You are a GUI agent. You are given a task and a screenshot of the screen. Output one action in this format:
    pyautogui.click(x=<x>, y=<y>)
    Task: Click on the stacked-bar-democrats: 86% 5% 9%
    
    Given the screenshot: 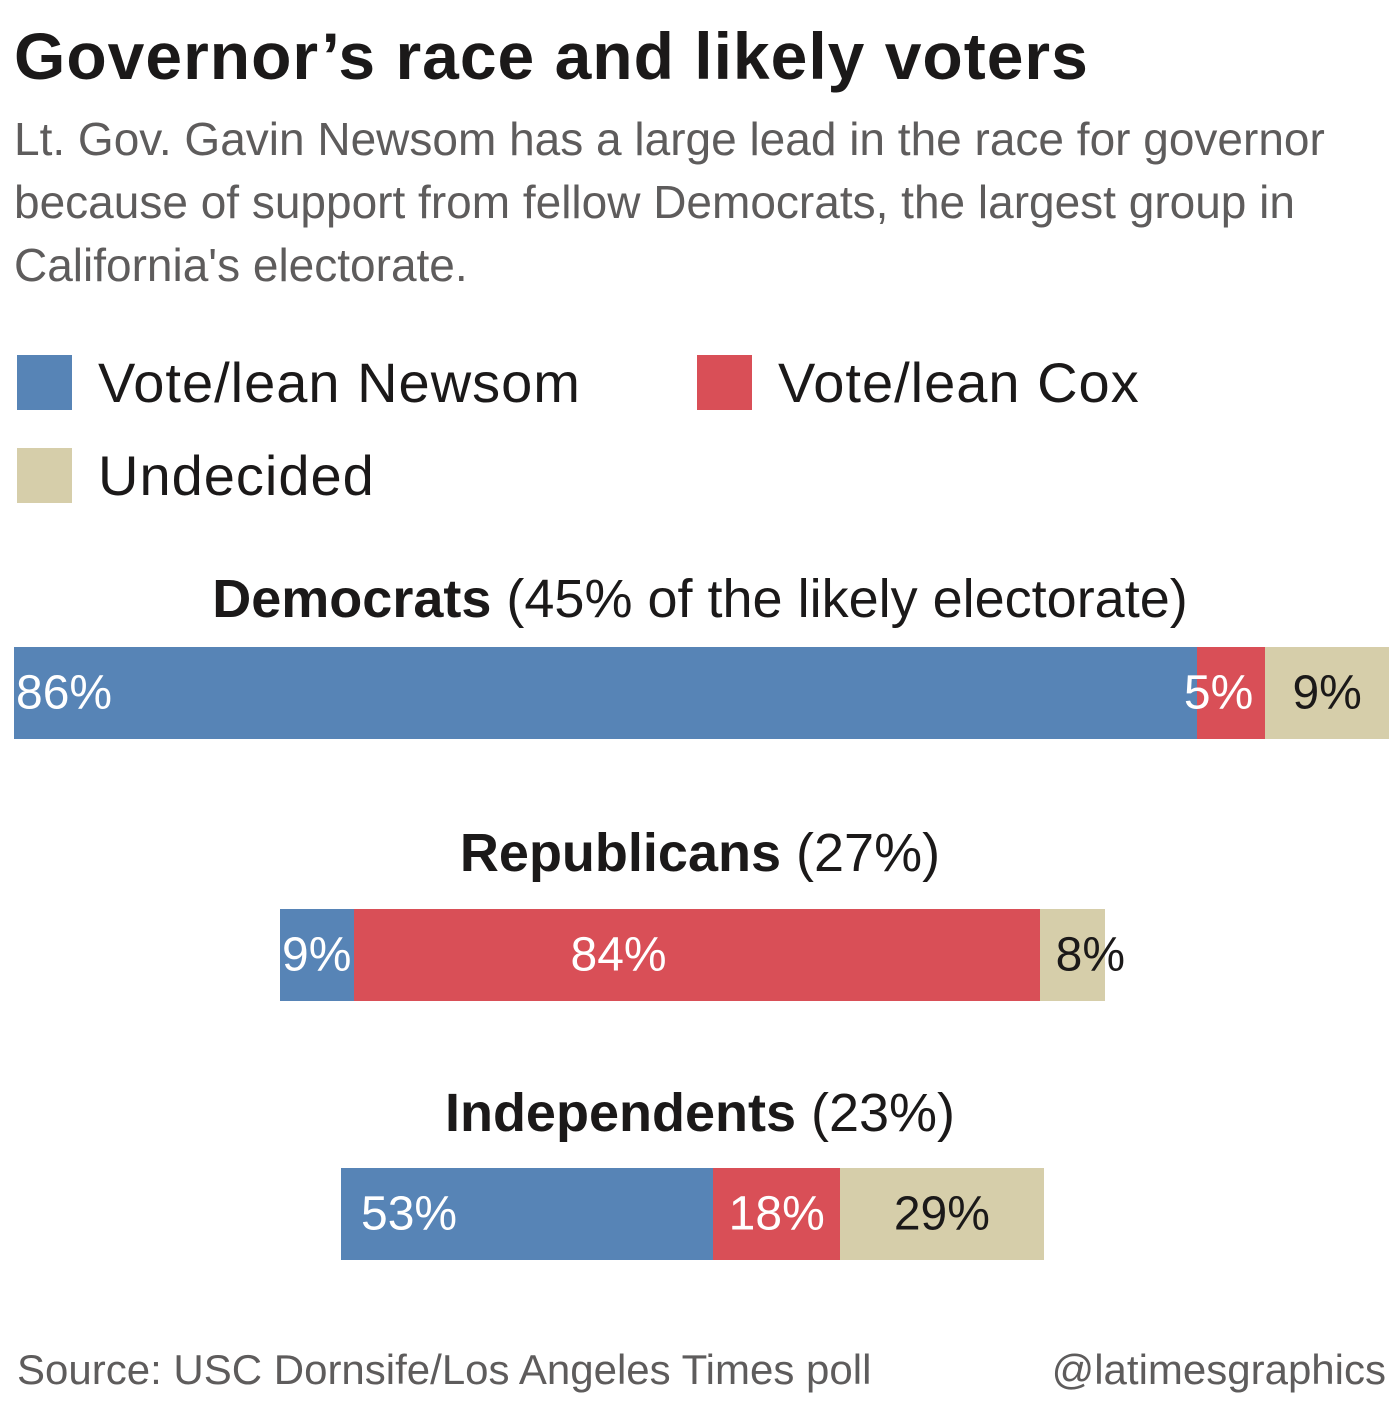 What is the action you would take?
    pyautogui.click(x=701, y=693)
    